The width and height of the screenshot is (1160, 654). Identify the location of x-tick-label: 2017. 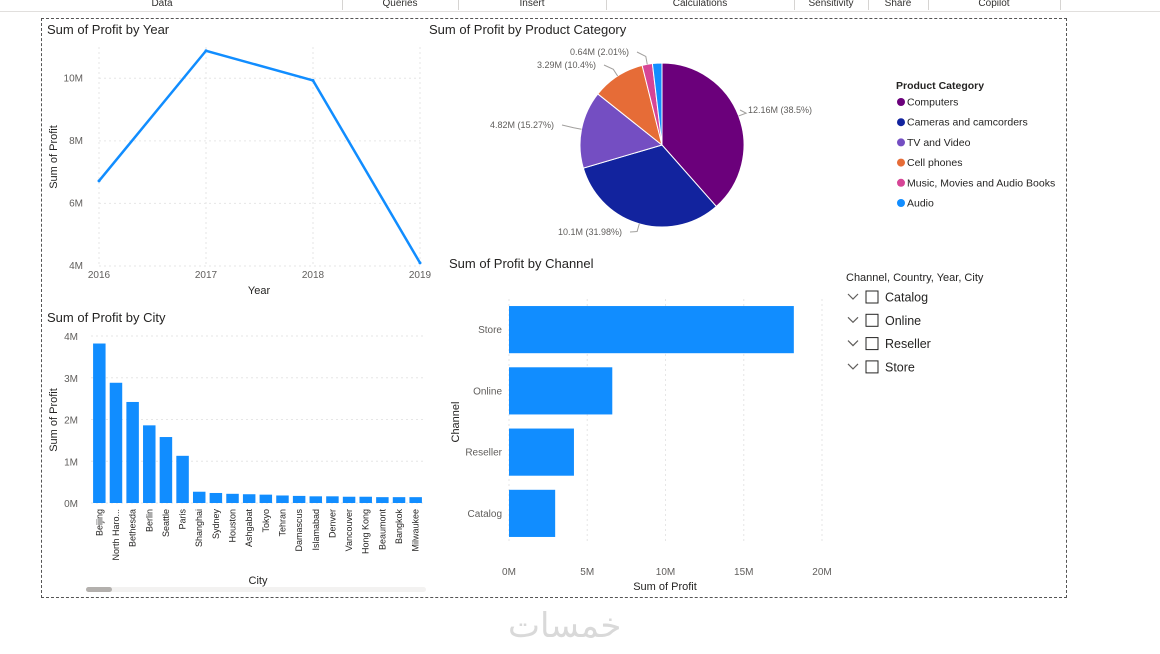
(206, 275).